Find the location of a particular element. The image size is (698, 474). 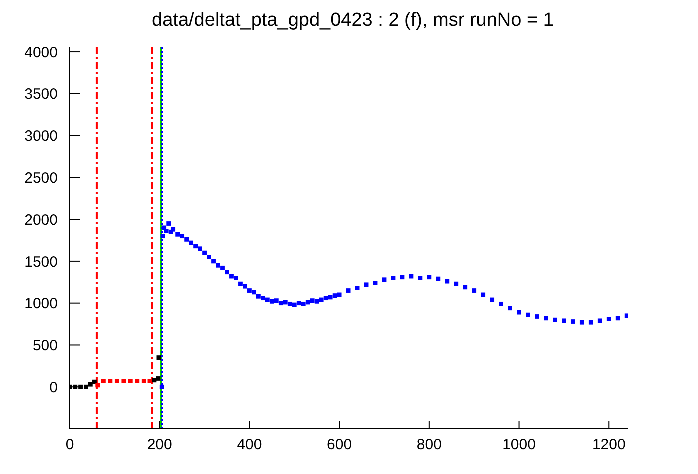

y-tick-label: 3500 is located at coordinates (41, 95).